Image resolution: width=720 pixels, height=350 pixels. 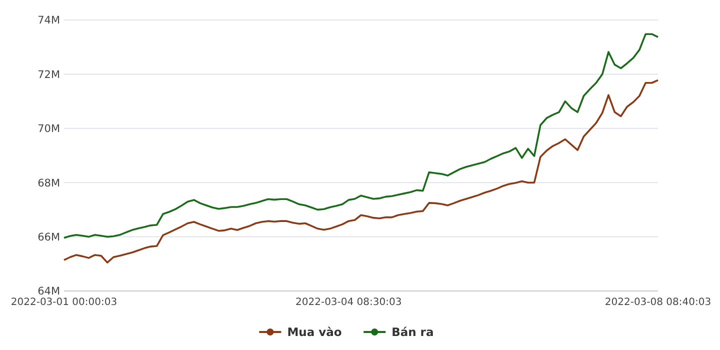 I want to click on y-tick-label: 70M, so click(x=49, y=129).